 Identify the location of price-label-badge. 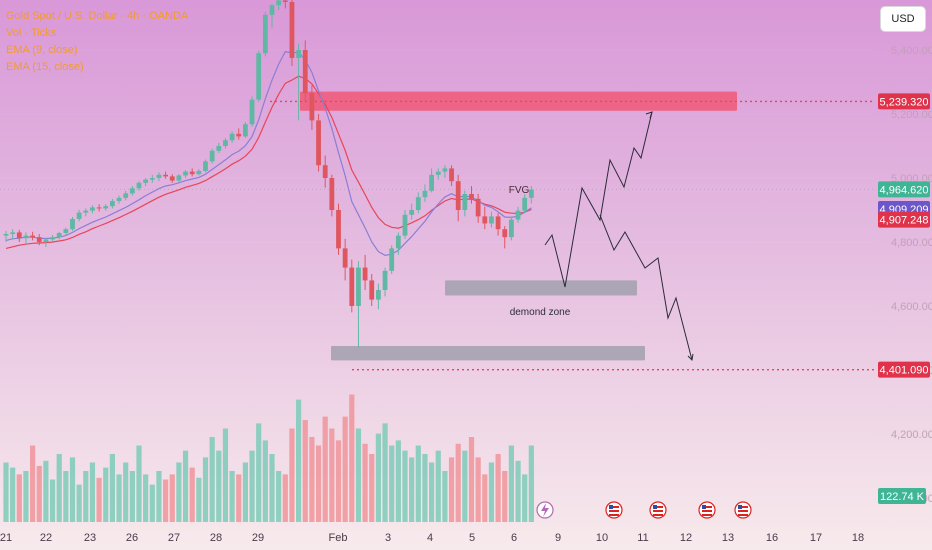
(904, 369).